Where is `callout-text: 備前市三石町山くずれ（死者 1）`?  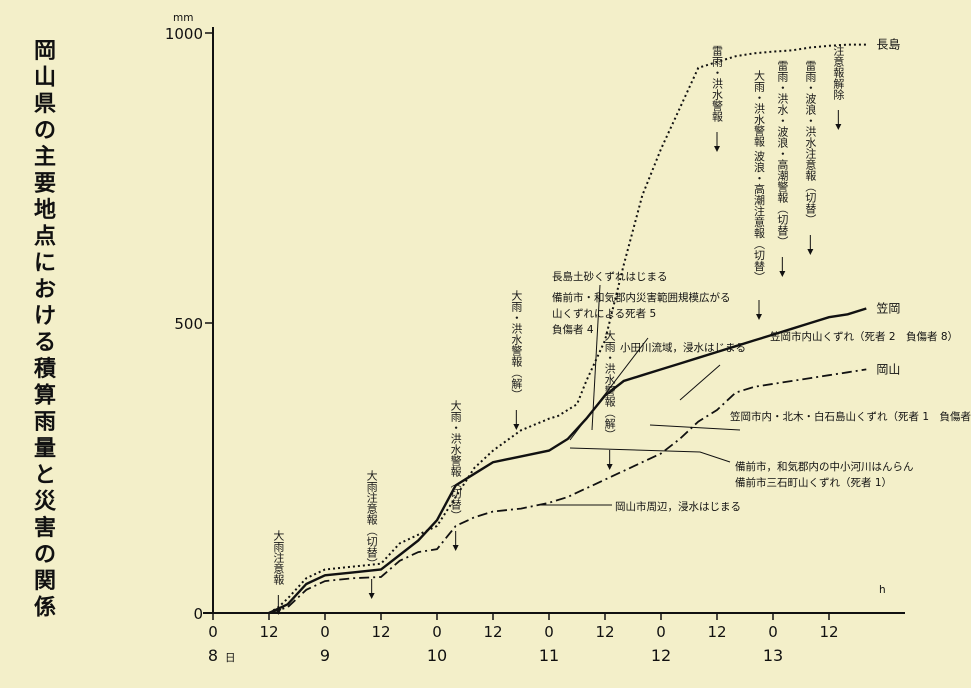
callout-text: 備前市三石町山くずれ（死者 1） is located at coordinates (813, 482).